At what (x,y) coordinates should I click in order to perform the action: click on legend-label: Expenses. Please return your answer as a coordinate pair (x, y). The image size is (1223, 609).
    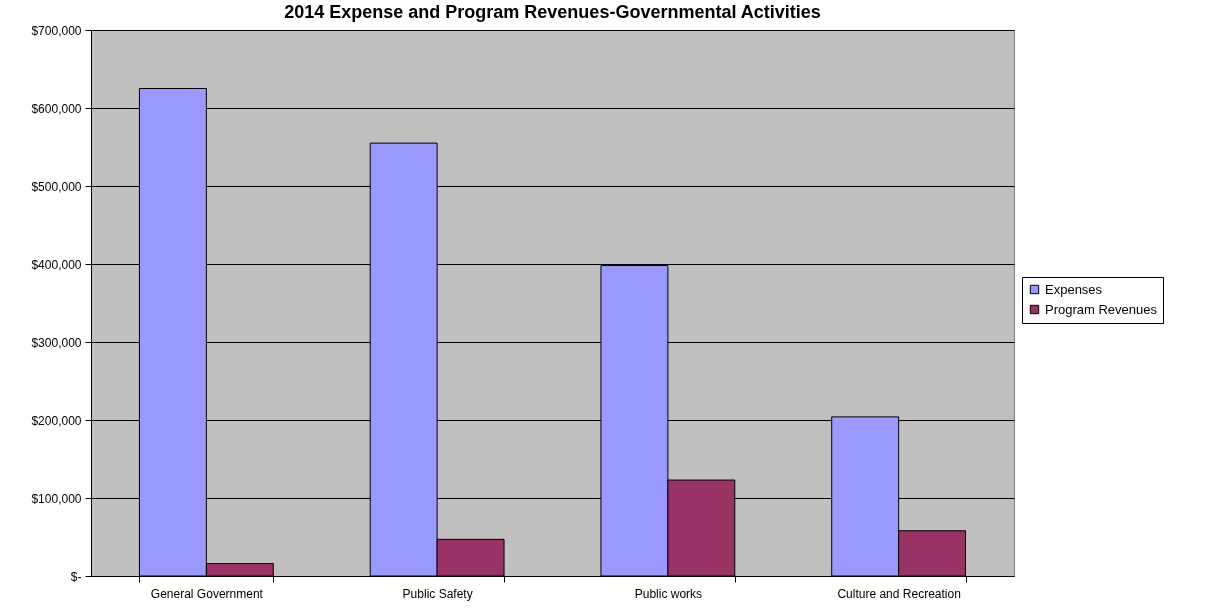
    Looking at the image, I should click on (1074, 289).